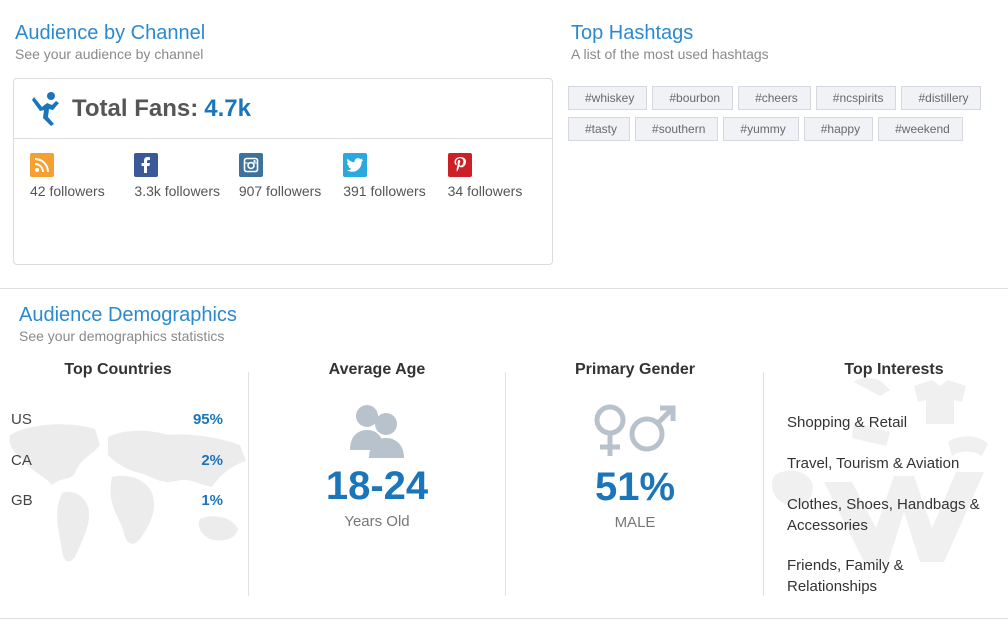  I want to click on hashtag-chip: #weekend, so click(920, 129).